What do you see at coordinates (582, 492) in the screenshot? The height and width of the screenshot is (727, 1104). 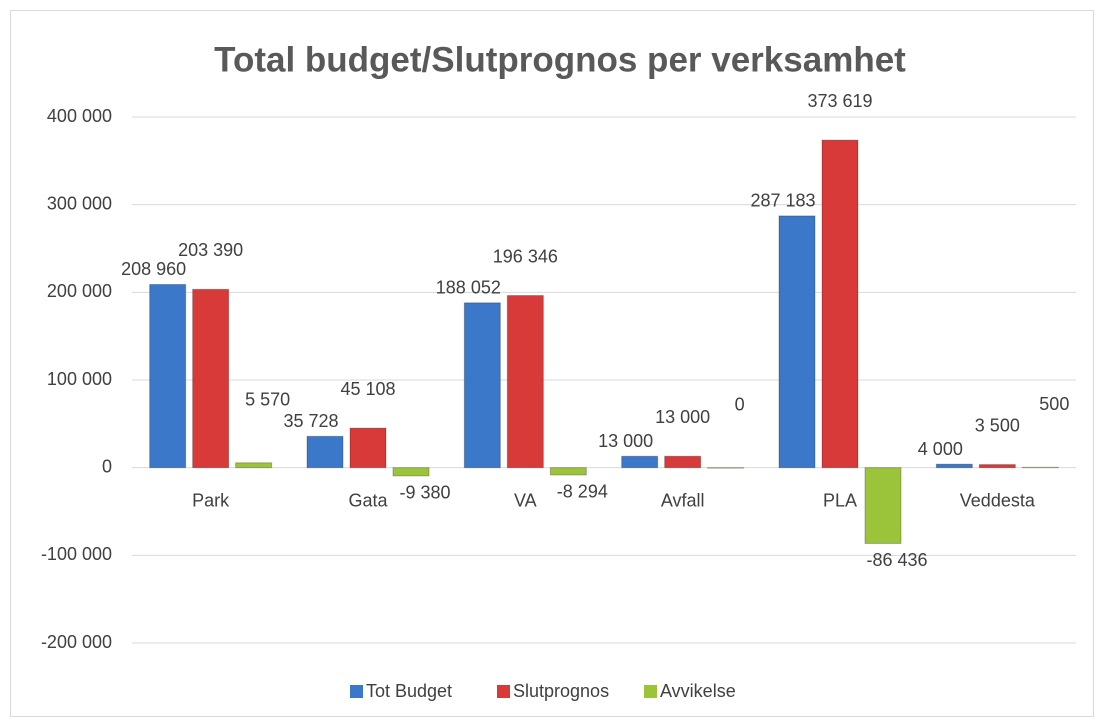 I see `data-label: -8 294` at bounding box center [582, 492].